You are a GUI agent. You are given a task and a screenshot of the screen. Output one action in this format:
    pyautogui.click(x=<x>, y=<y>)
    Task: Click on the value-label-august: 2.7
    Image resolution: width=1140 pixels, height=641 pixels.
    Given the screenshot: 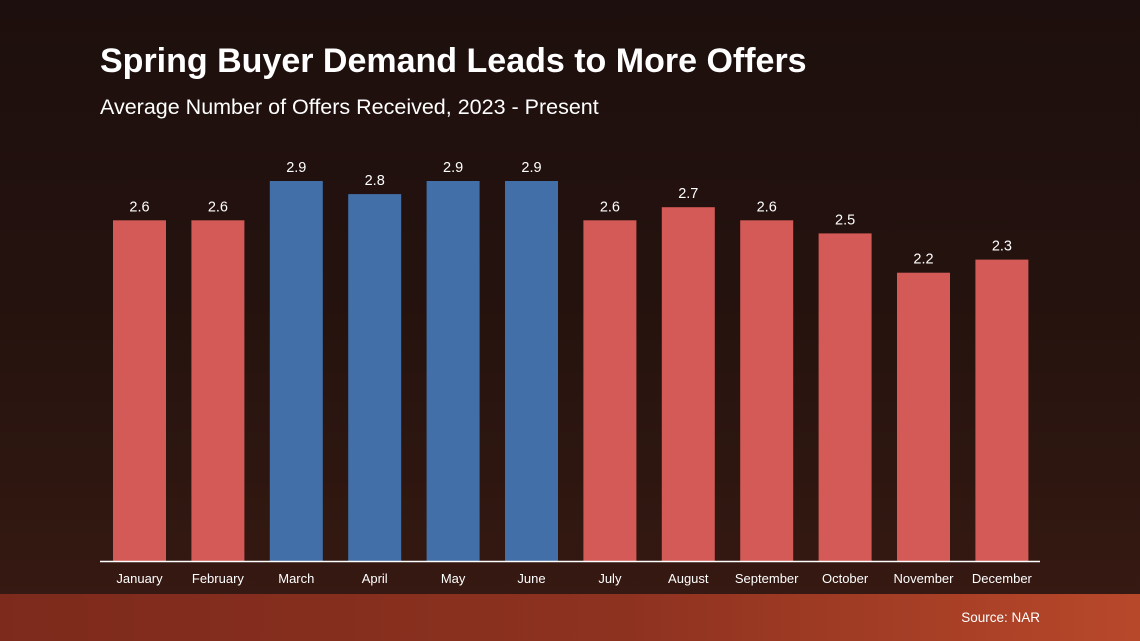 What is the action you would take?
    pyautogui.click(x=688, y=194)
    